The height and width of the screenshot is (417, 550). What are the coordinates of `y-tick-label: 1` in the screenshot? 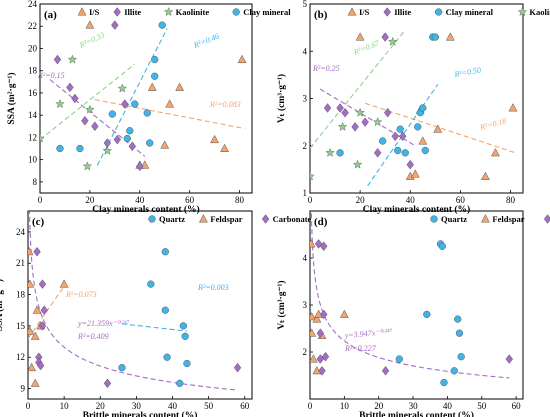 It's located at (305, 193).